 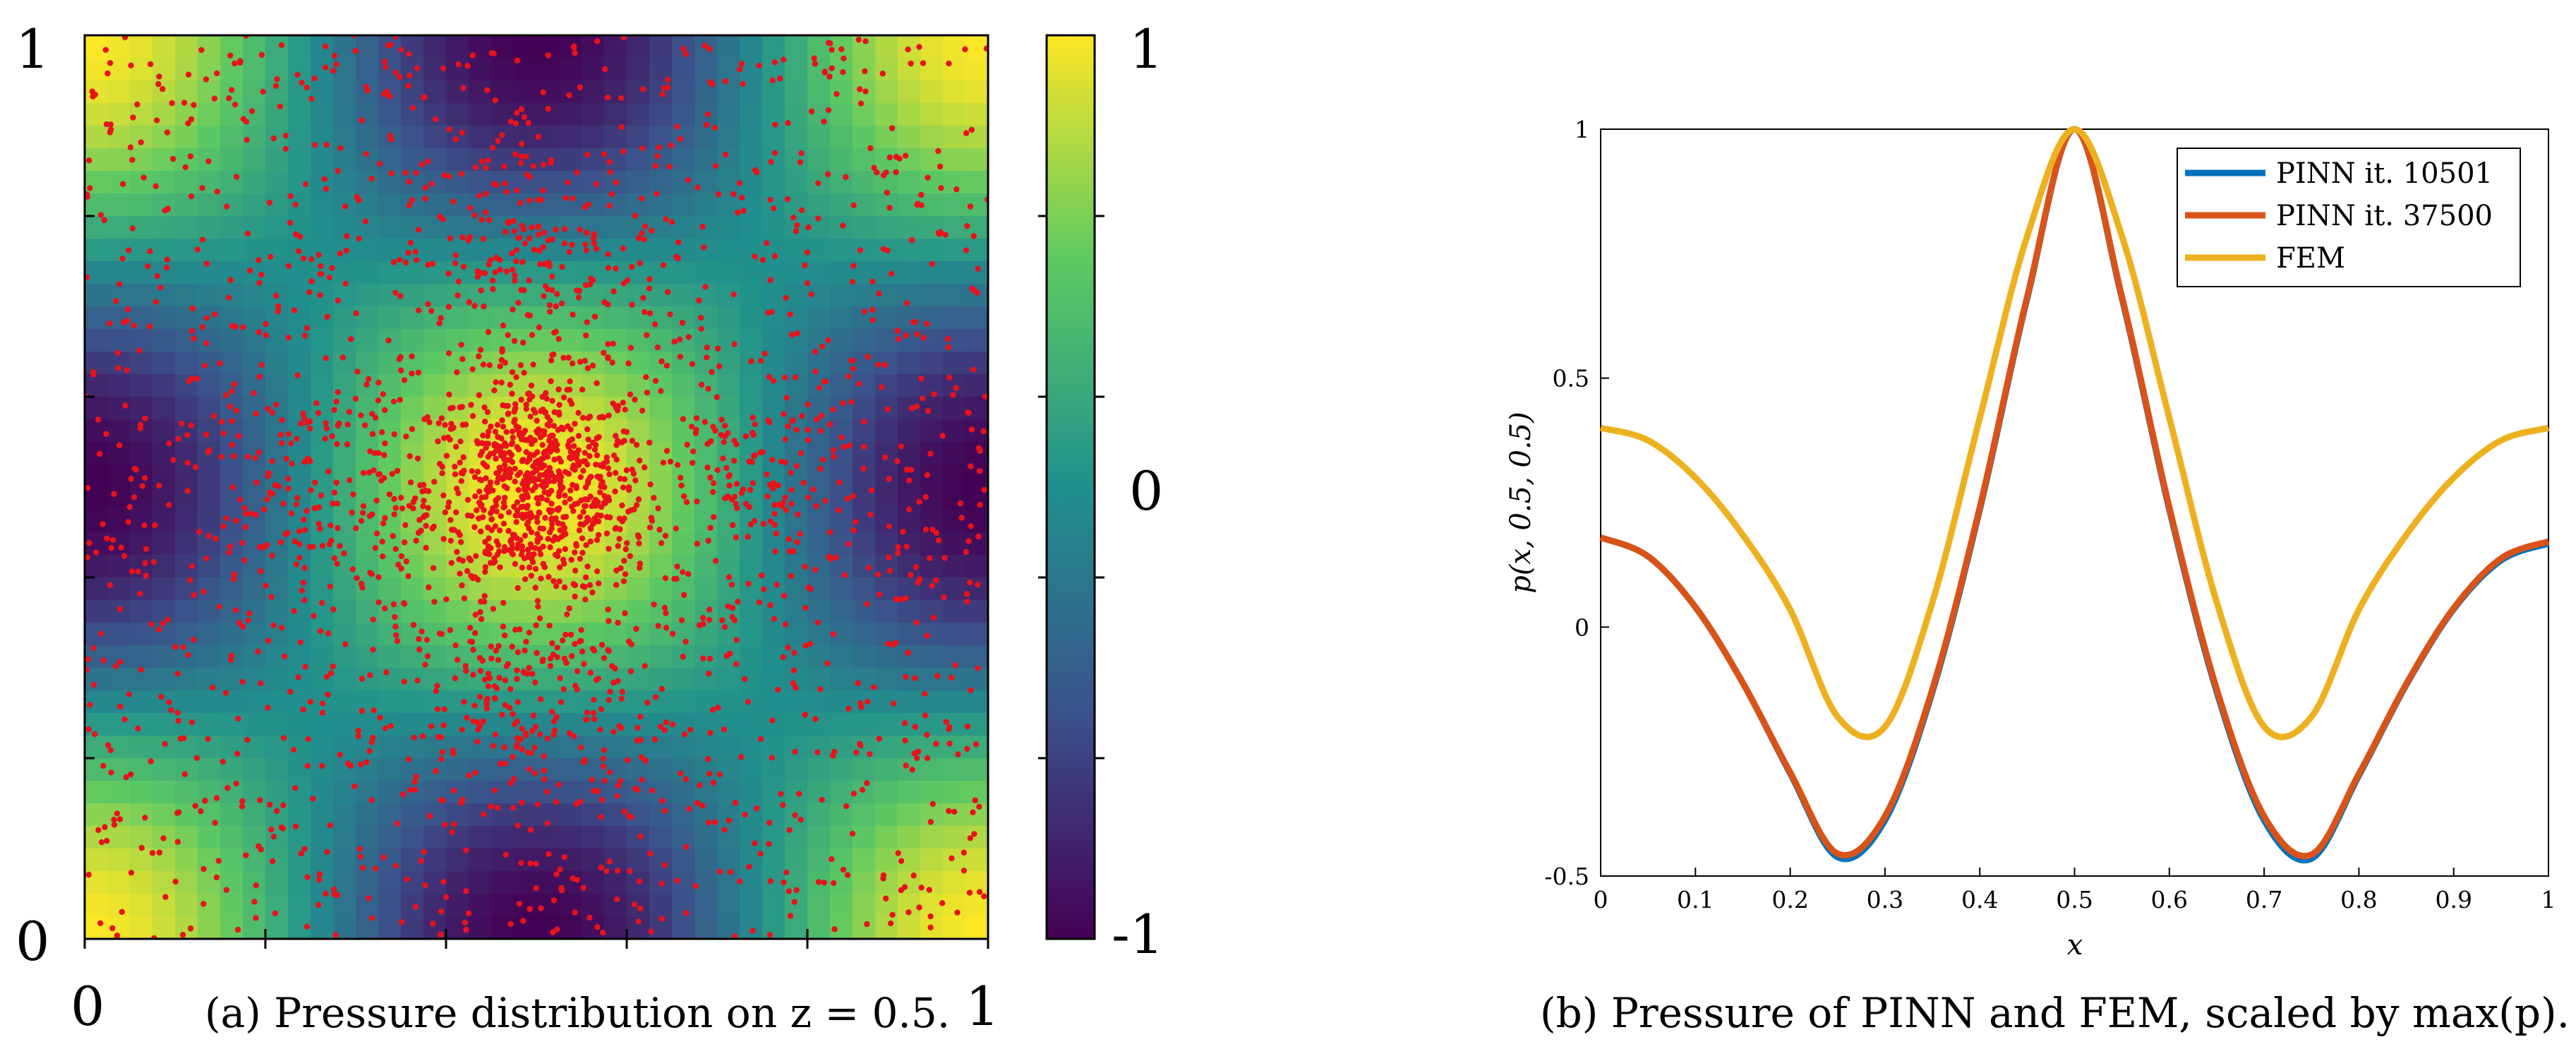 I want to click on colorbar-label-max: 1, so click(x=1146, y=49).